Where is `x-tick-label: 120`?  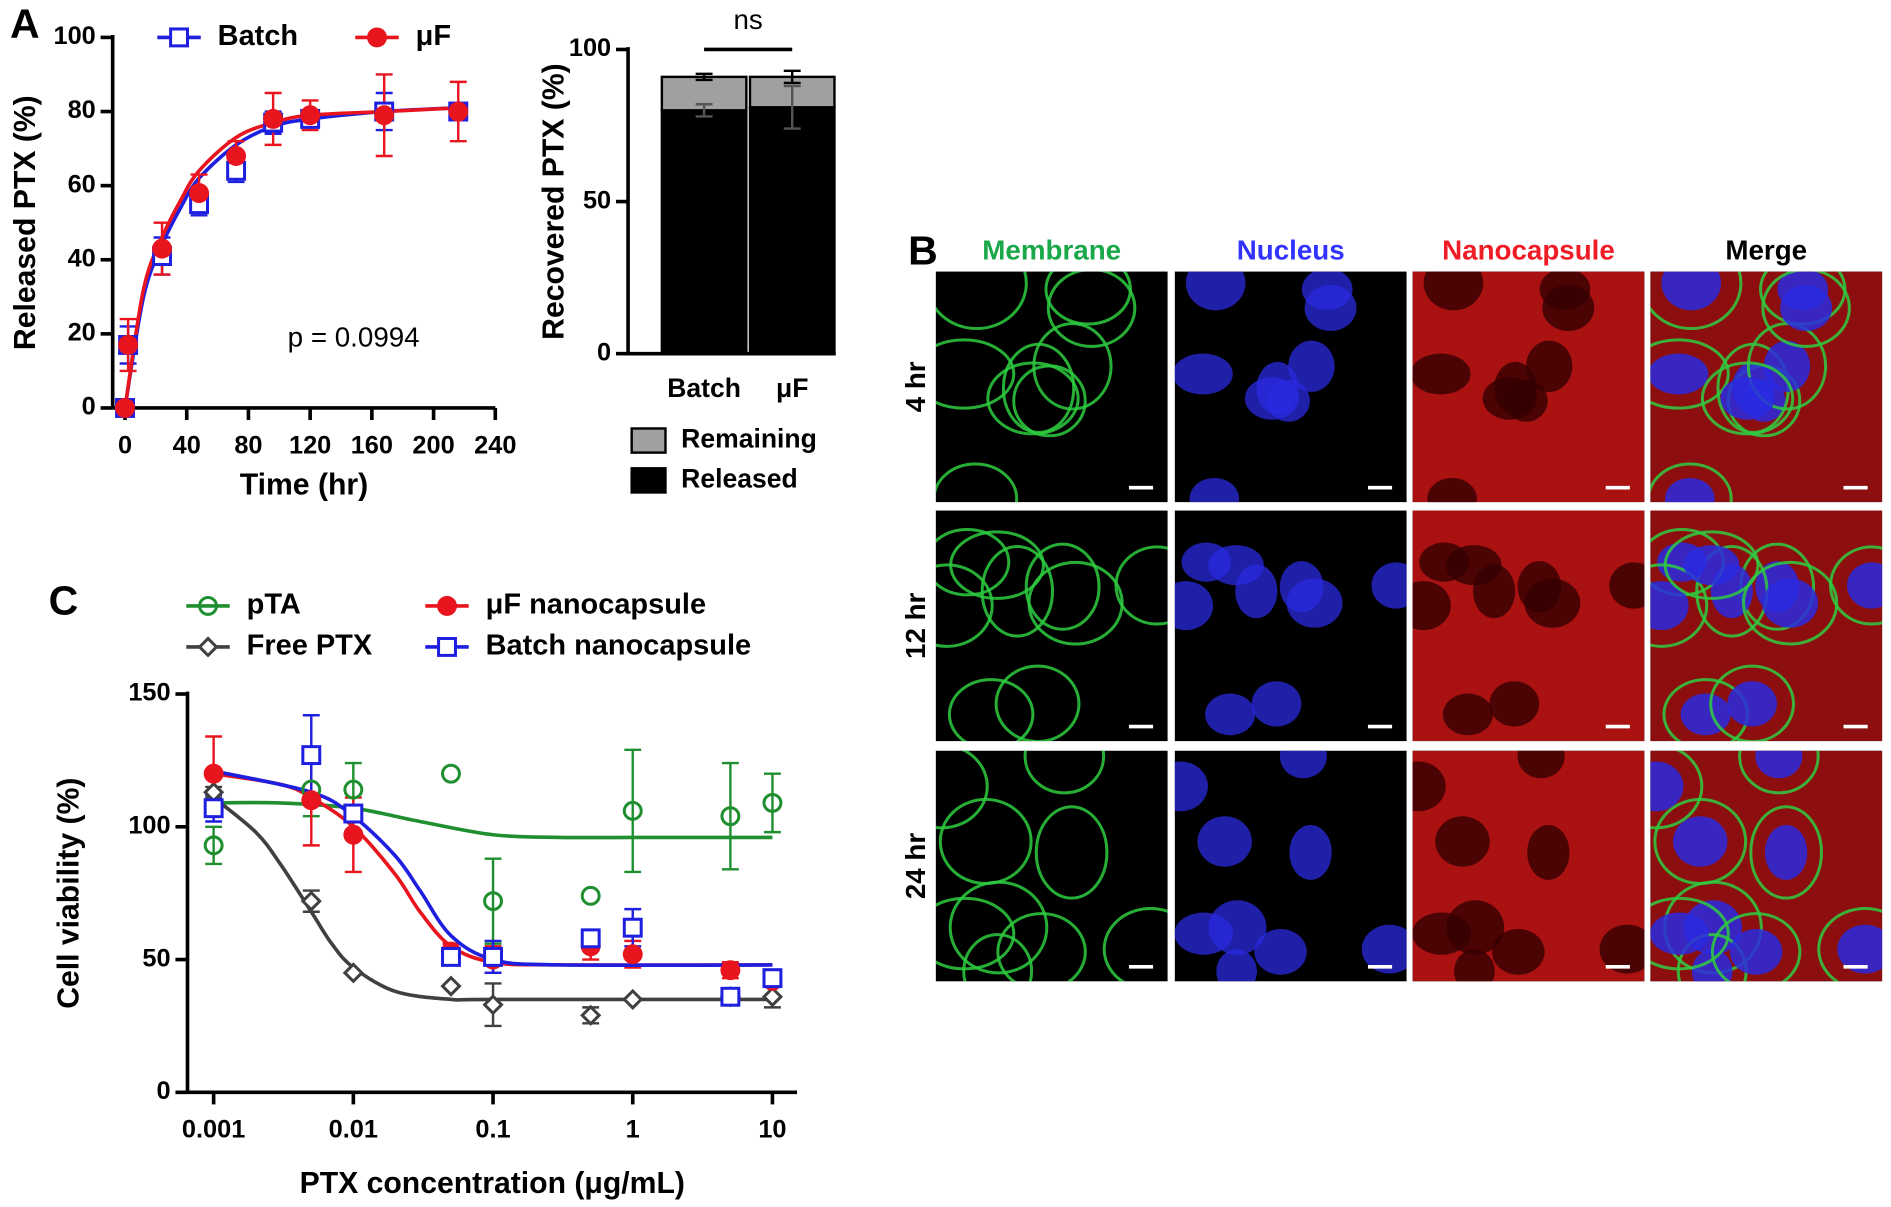
x-tick-label: 120 is located at coordinates (310, 445).